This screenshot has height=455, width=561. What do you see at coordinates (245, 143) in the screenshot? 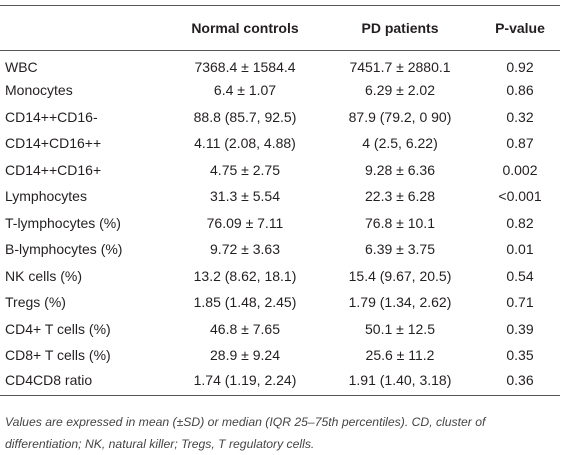
I see `table-cell: 4.11 (2.08, 4.88)` at bounding box center [245, 143].